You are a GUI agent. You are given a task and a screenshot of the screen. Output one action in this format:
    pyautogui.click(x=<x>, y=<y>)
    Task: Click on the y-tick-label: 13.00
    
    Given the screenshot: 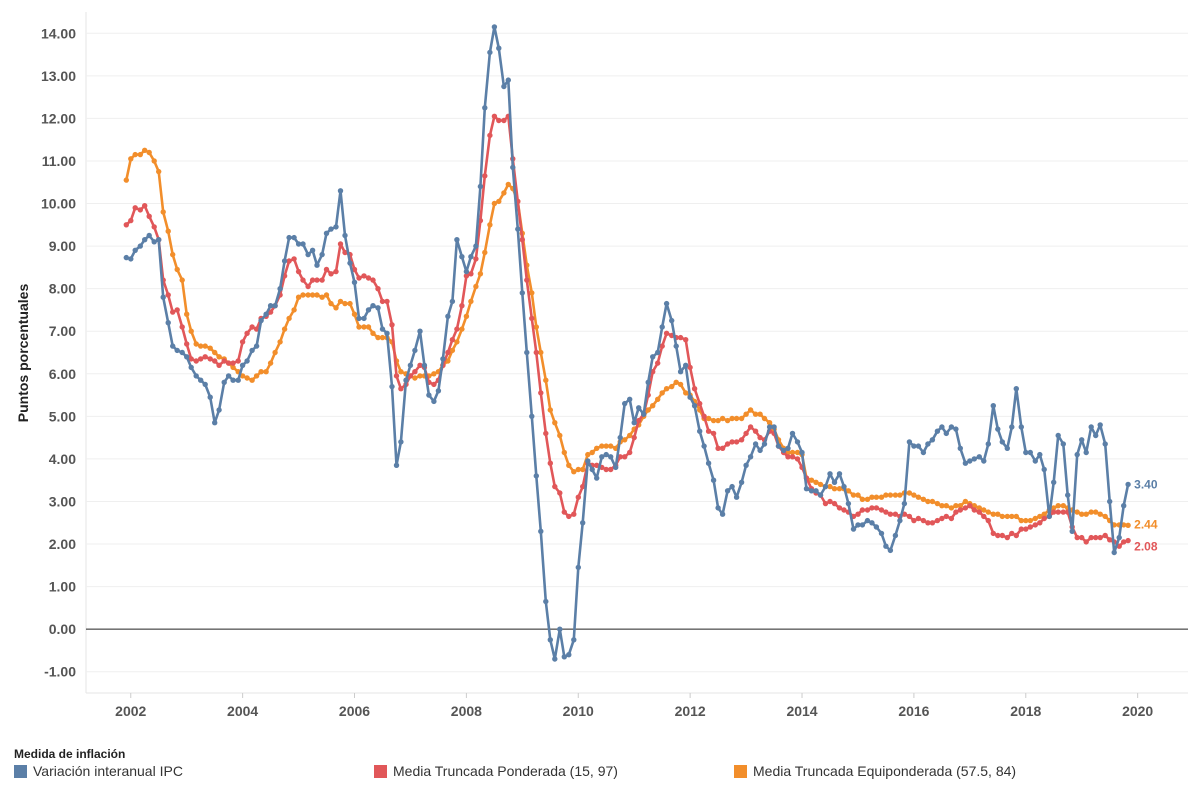 What is the action you would take?
    pyautogui.click(x=58, y=76)
    